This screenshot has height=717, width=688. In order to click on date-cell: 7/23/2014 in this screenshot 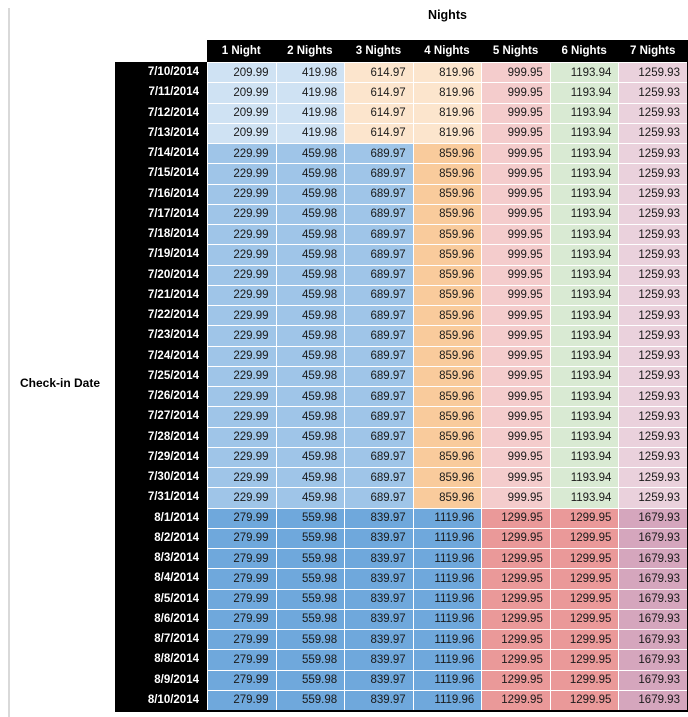, I will do `click(161, 335)`.